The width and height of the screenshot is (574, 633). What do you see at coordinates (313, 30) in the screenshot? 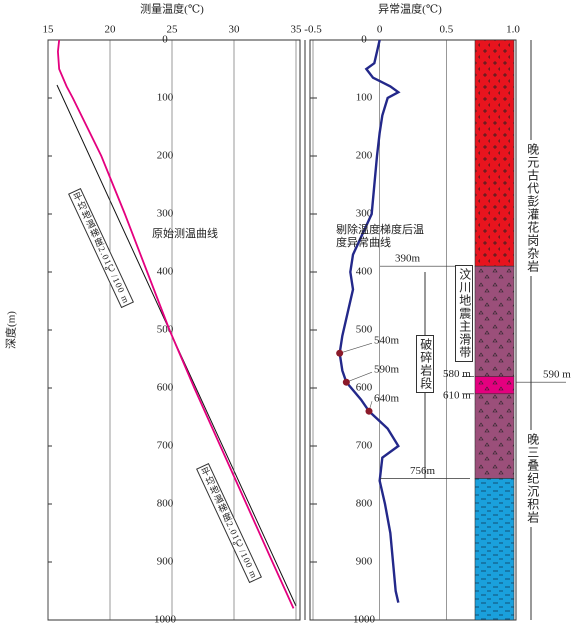
I see `x-tick-label: -0.5` at bounding box center [313, 30].